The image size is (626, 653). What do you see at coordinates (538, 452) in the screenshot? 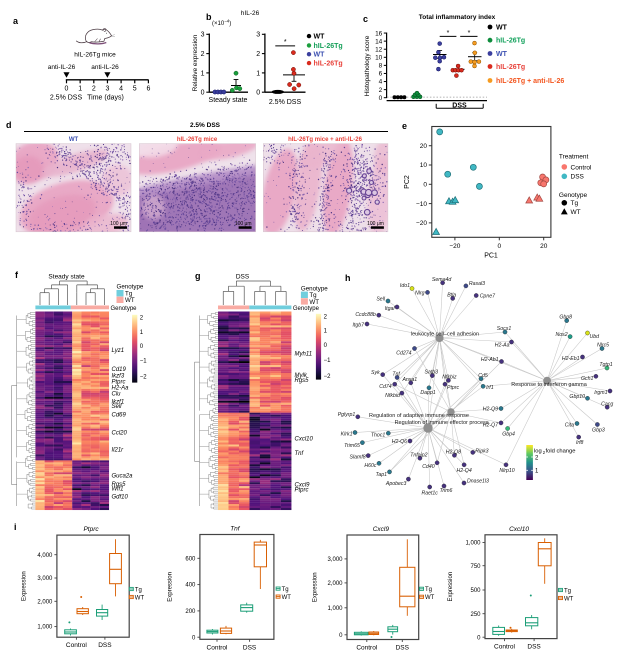
I see `svg-text: log` at bounding box center [538, 452].